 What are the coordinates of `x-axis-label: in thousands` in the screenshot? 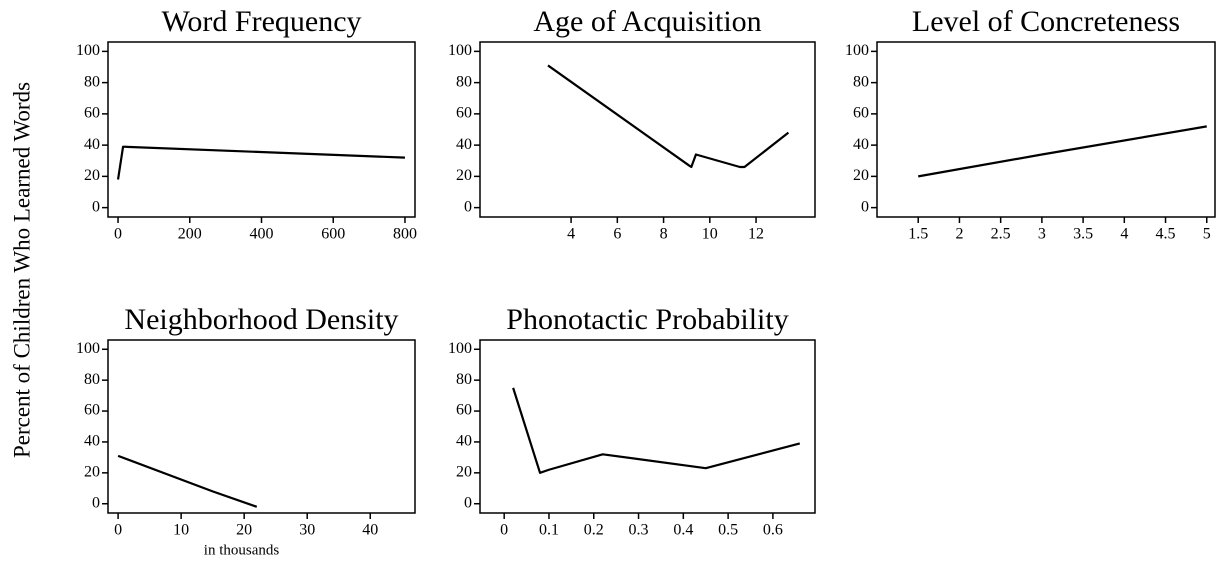 It's located at (242, 550).